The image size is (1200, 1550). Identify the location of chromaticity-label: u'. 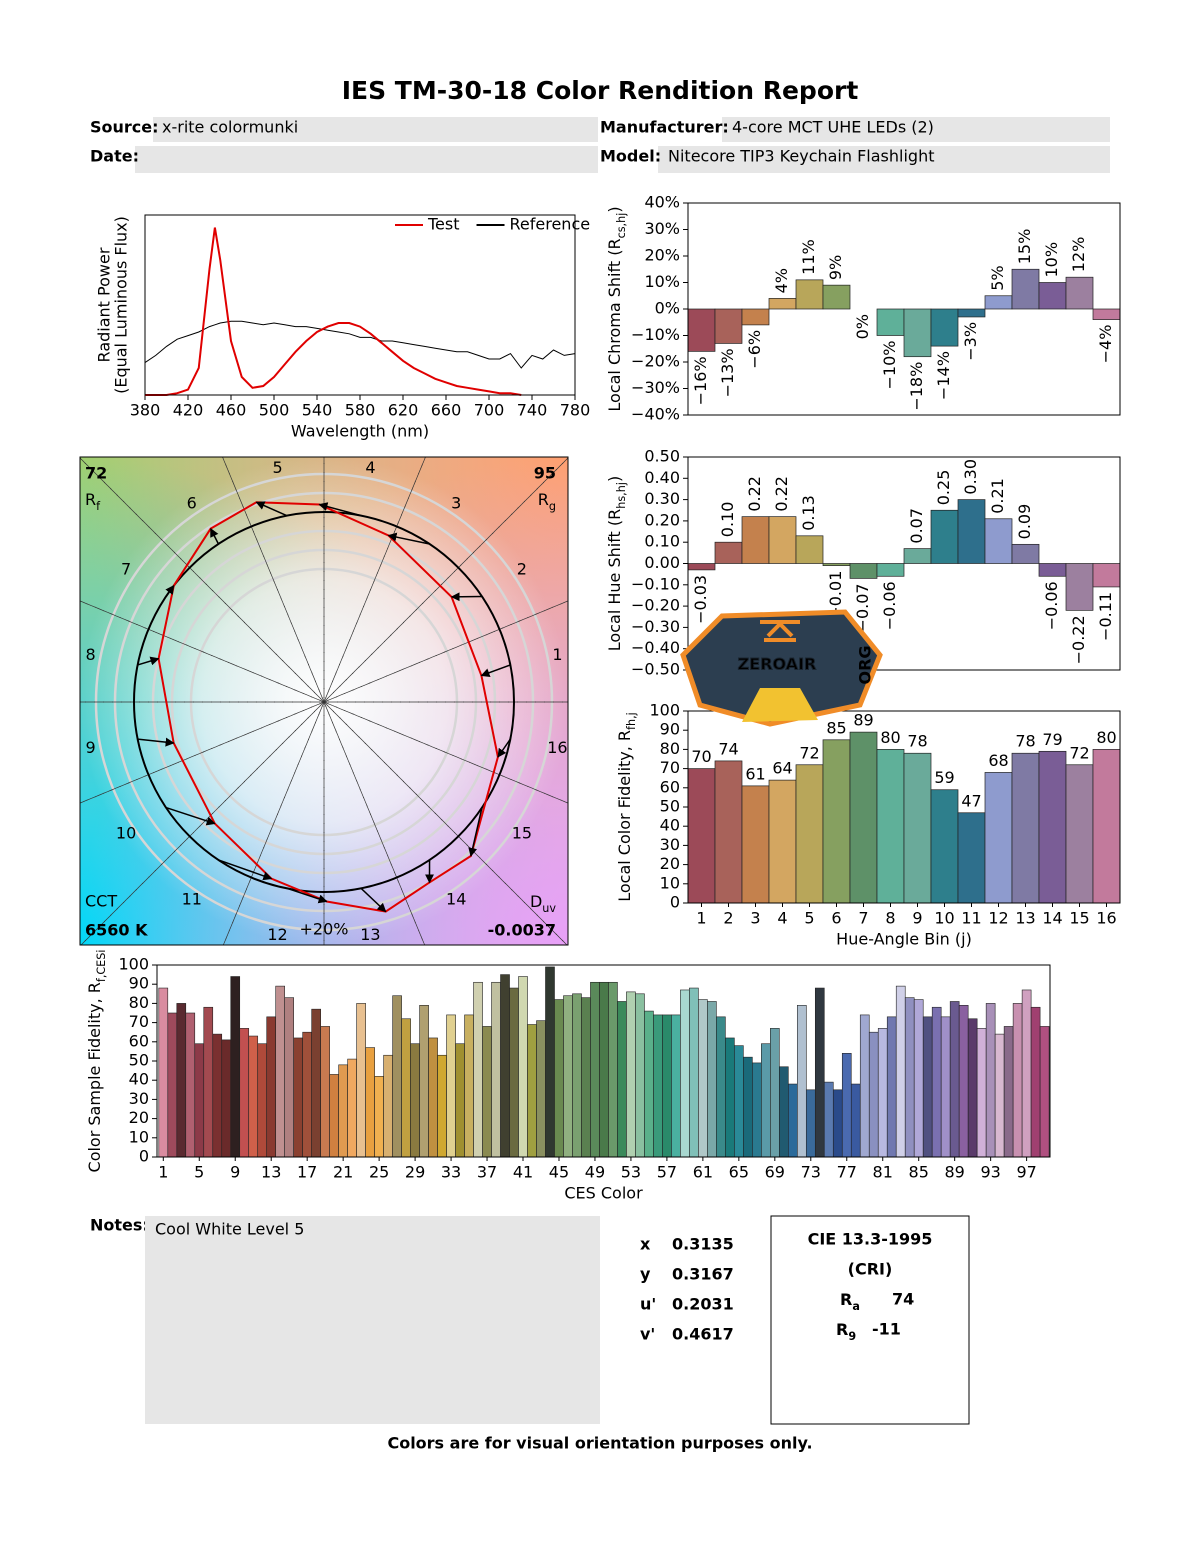
(648, 1304).